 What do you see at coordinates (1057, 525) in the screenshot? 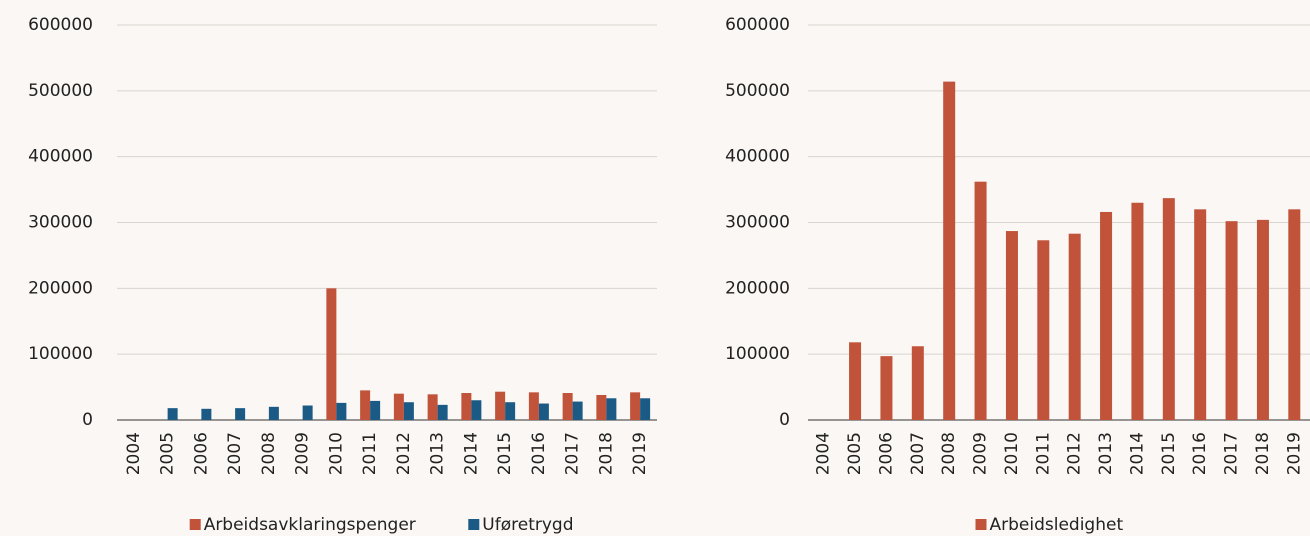
I see `legend-label: Arbeidsledighet` at bounding box center [1057, 525].